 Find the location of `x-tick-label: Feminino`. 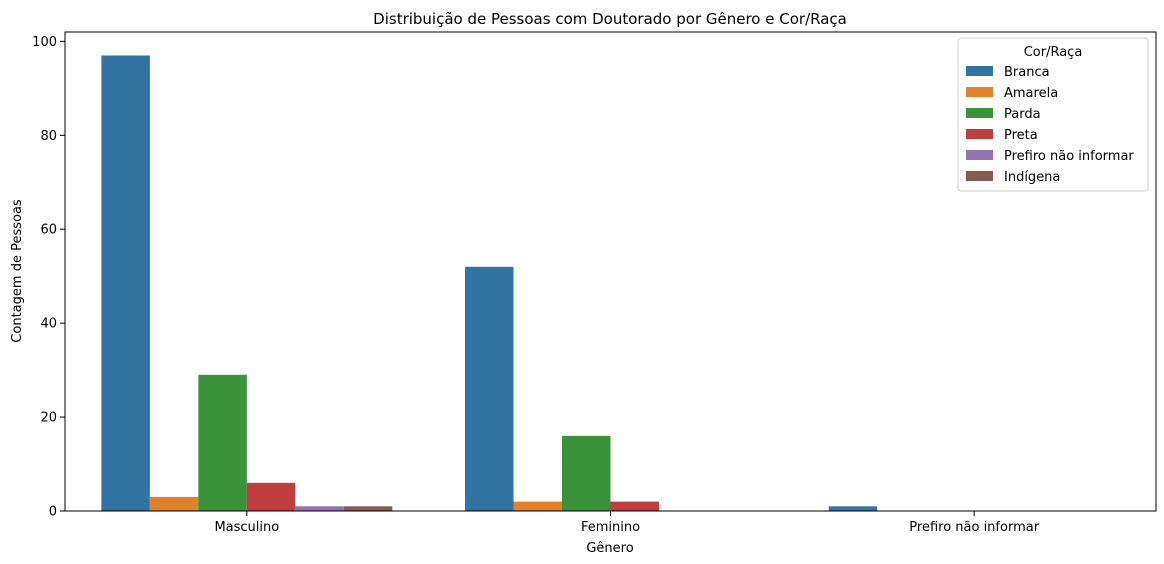

x-tick-label: Feminino is located at coordinates (610, 527).